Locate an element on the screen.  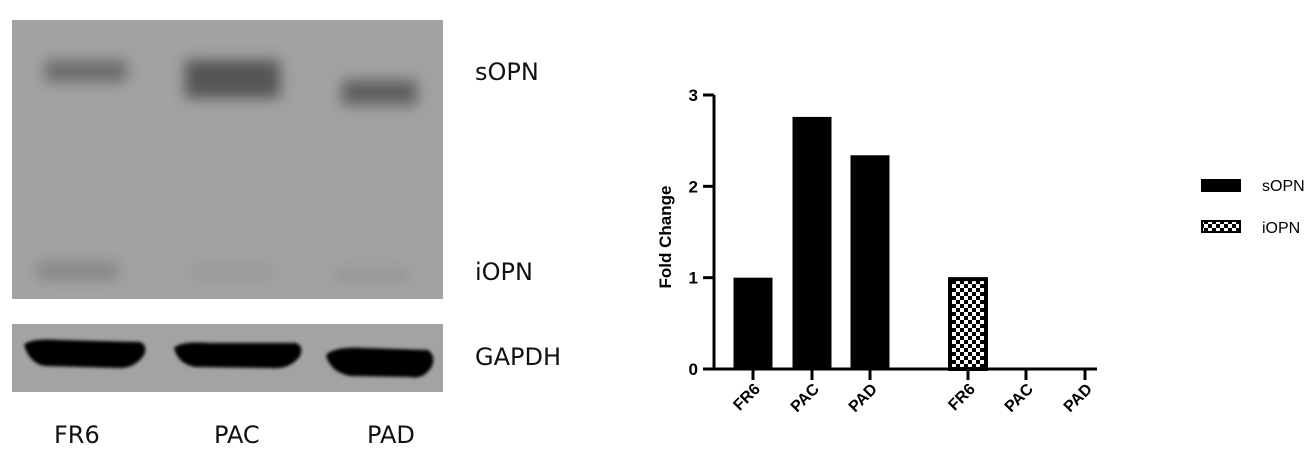
blot-gapdh-panel is located at coordinates (227, 358).